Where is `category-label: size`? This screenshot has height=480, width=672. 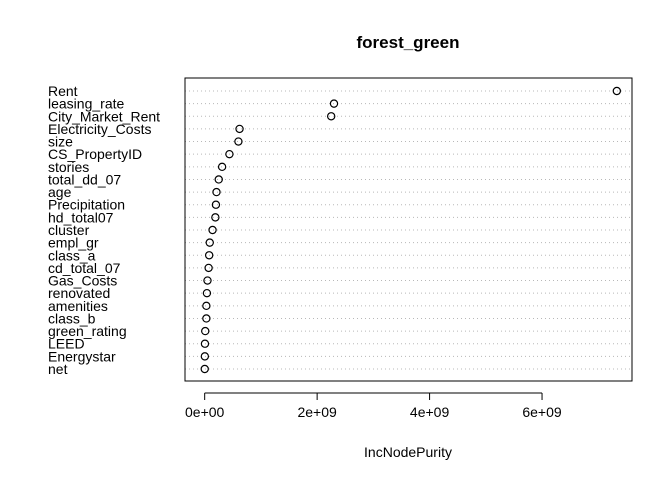
category-label: size is located at coordinates (60, 142).